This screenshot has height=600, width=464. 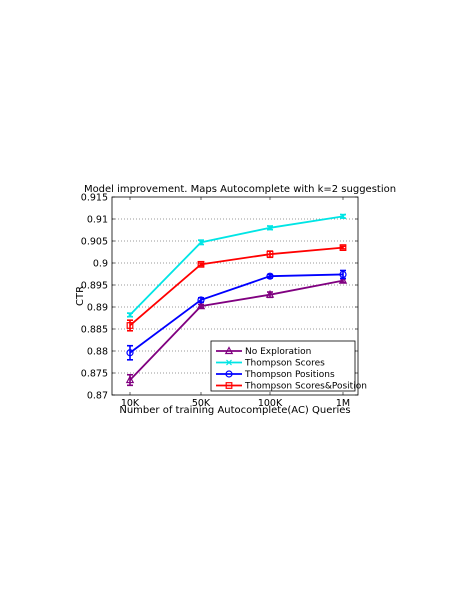 What do you see at coordinates (94, 286) in the screenshot?
I see `y-tick-label: 0.895` at bounding box center [94, 286].